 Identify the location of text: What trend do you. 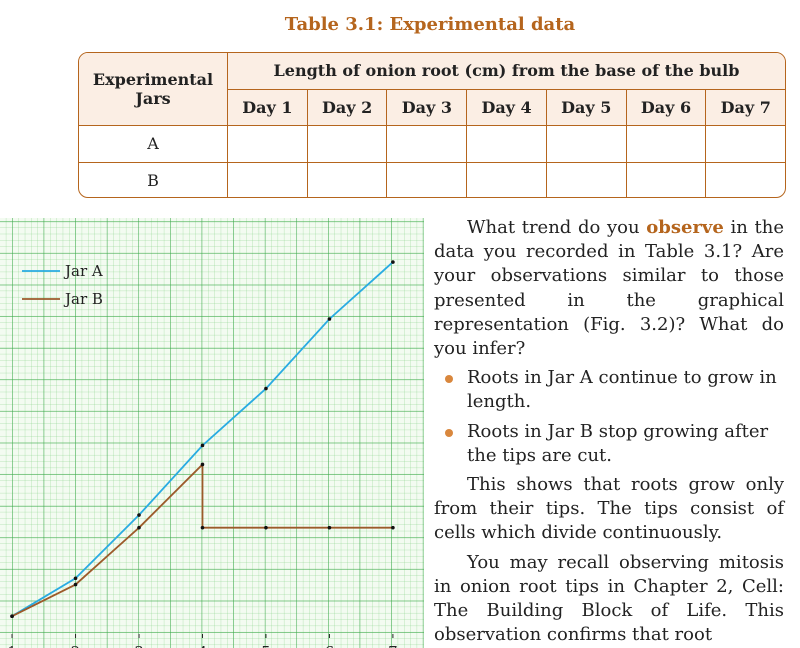
(557, 227).